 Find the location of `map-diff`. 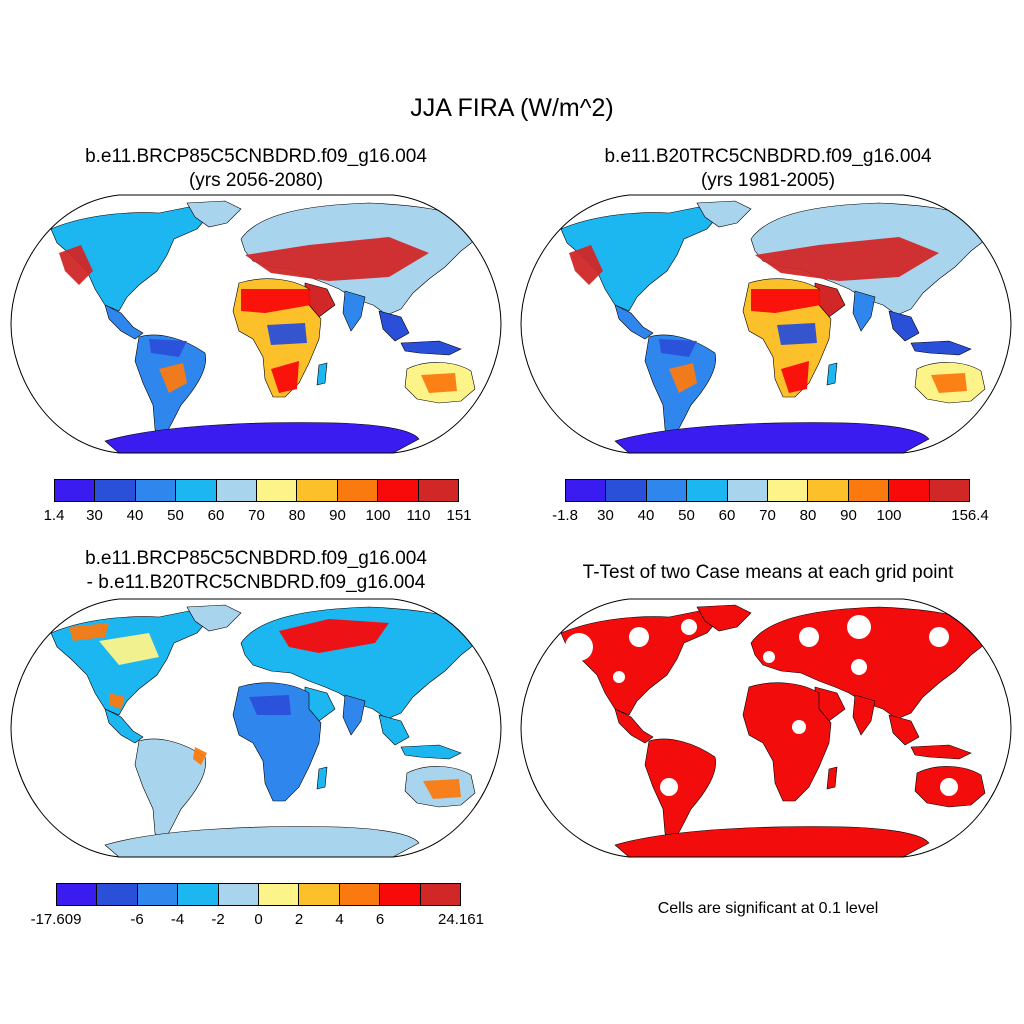

map-diff is located at coordinates (256, 728).